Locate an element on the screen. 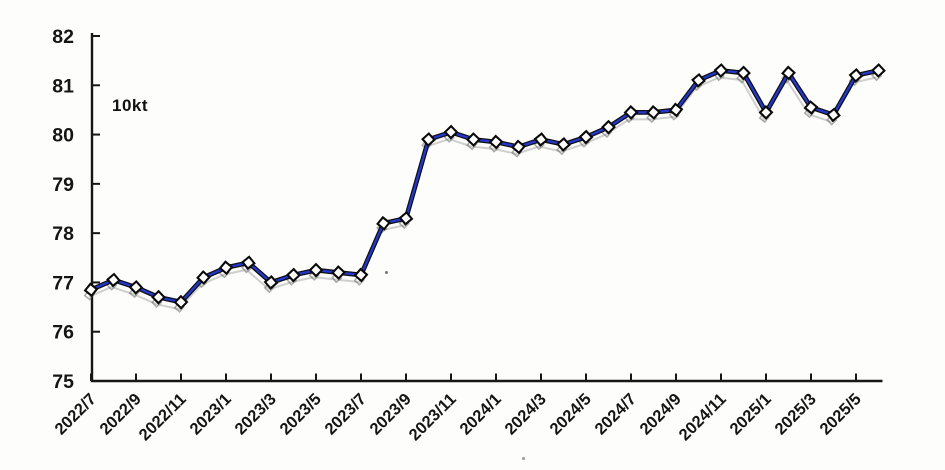 This screenshot has height=470, width=945. x-tick-label: 2024/3 is located at coordinates (525, 414).